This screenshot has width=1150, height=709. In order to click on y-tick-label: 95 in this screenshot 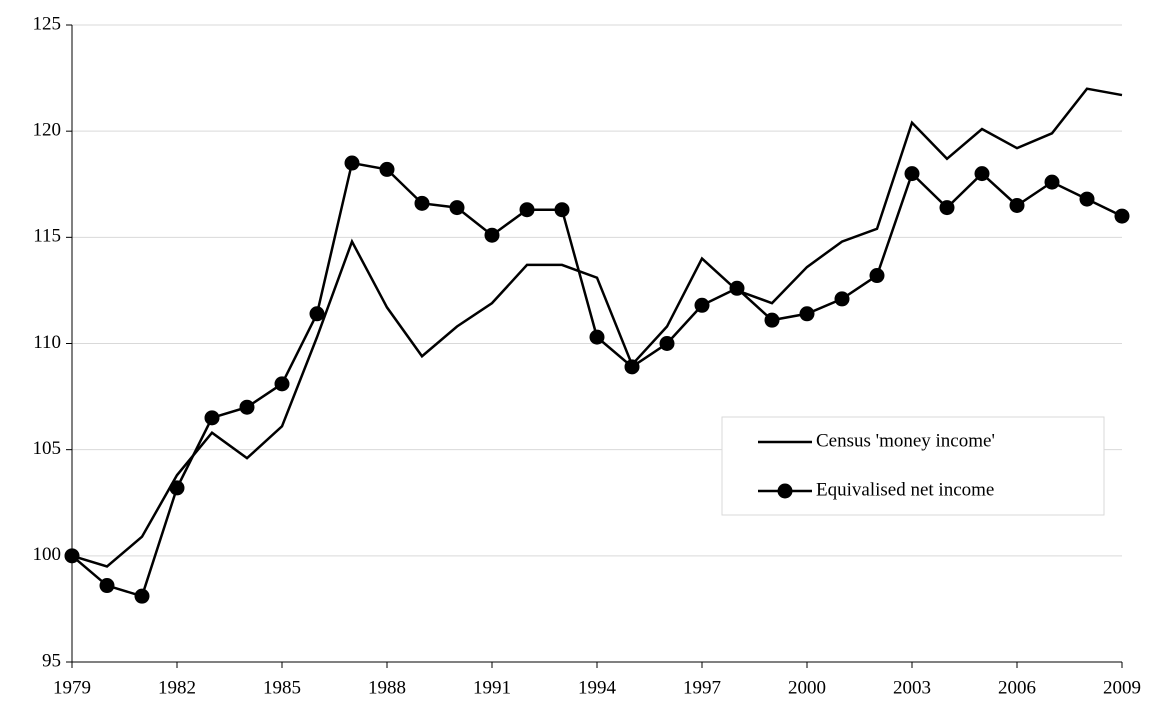, I will do `click(51, 660)`.